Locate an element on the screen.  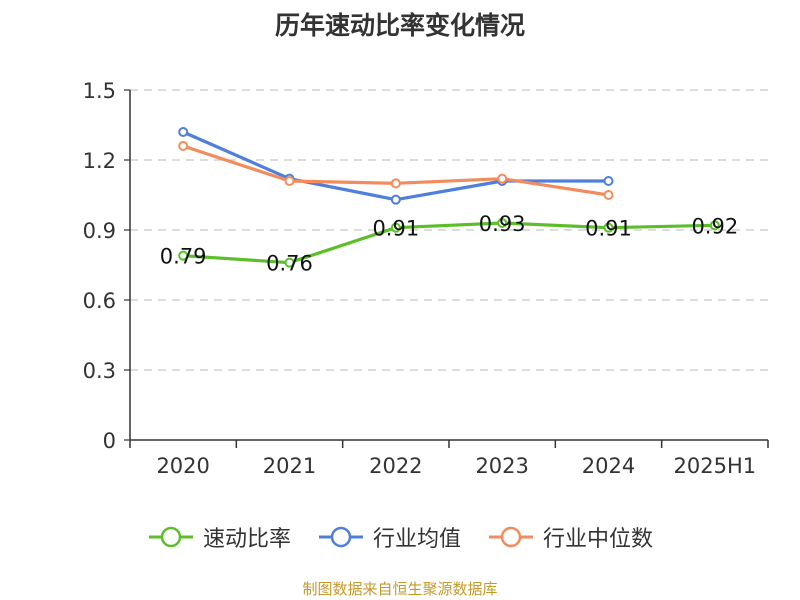
chart-title: 历年速动比率变化情况 is located at coordinates (399, 25).